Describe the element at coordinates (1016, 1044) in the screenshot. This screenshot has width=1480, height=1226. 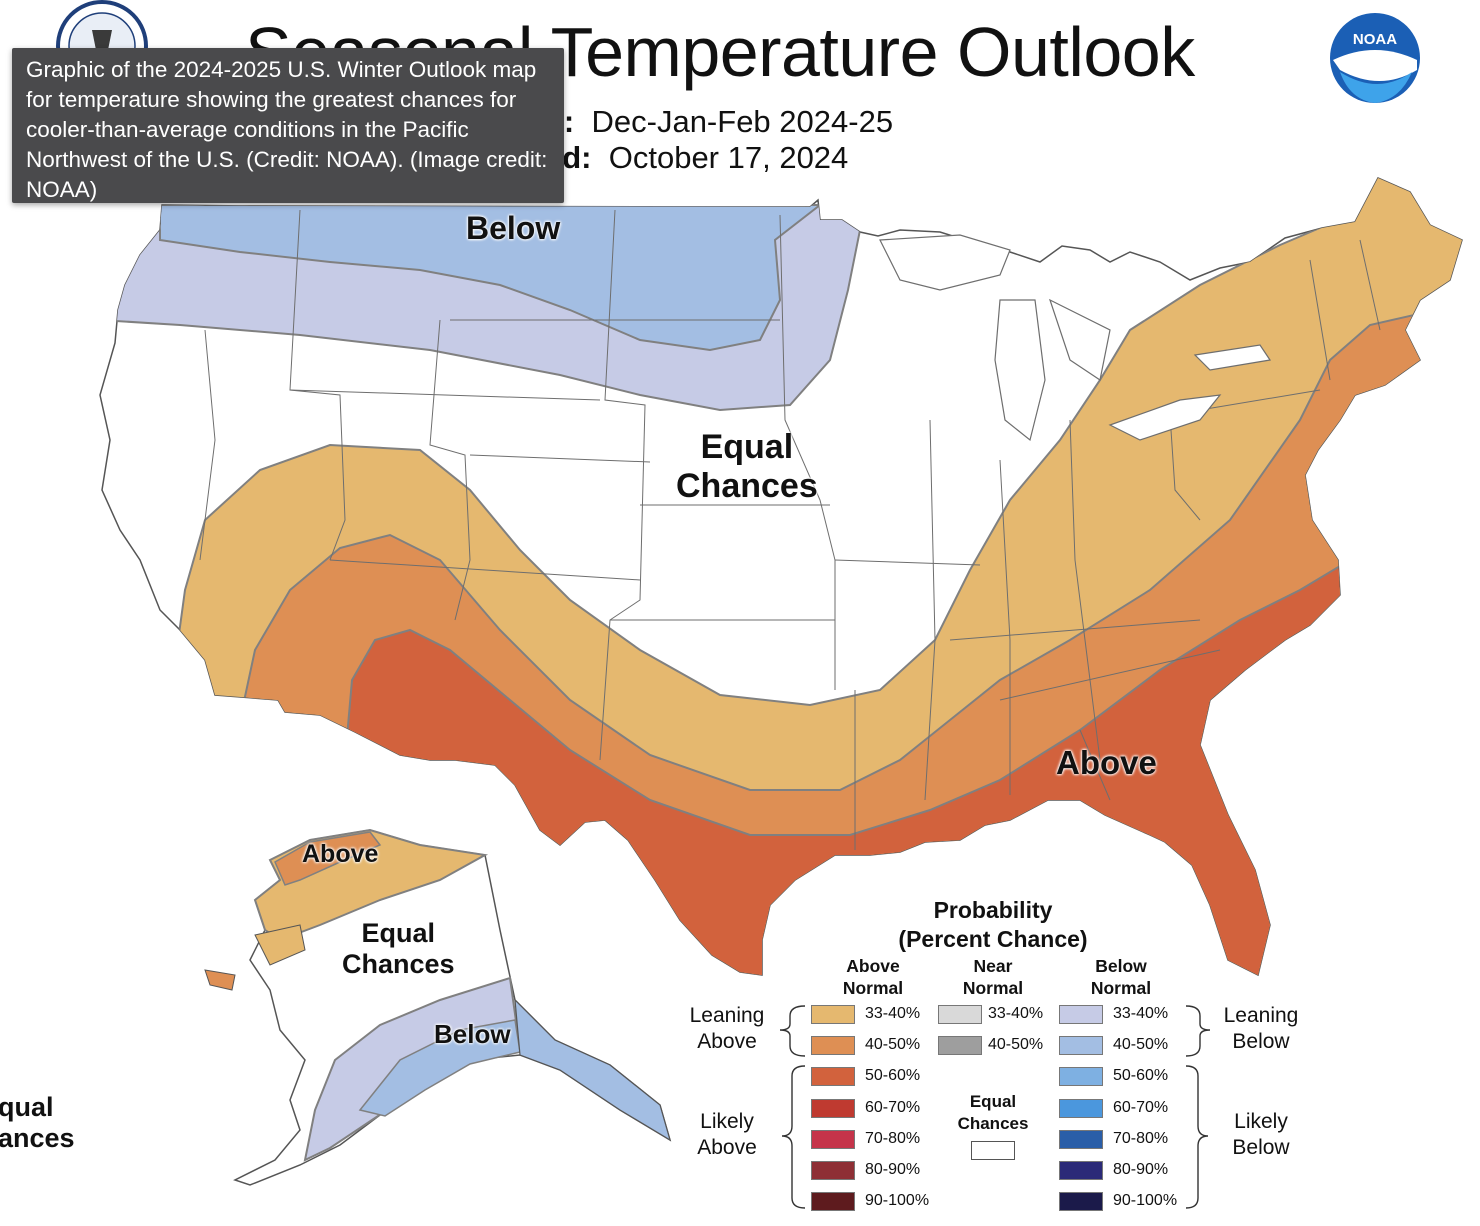
I see `legend-near-swatch-label: 40-50%` at that location.